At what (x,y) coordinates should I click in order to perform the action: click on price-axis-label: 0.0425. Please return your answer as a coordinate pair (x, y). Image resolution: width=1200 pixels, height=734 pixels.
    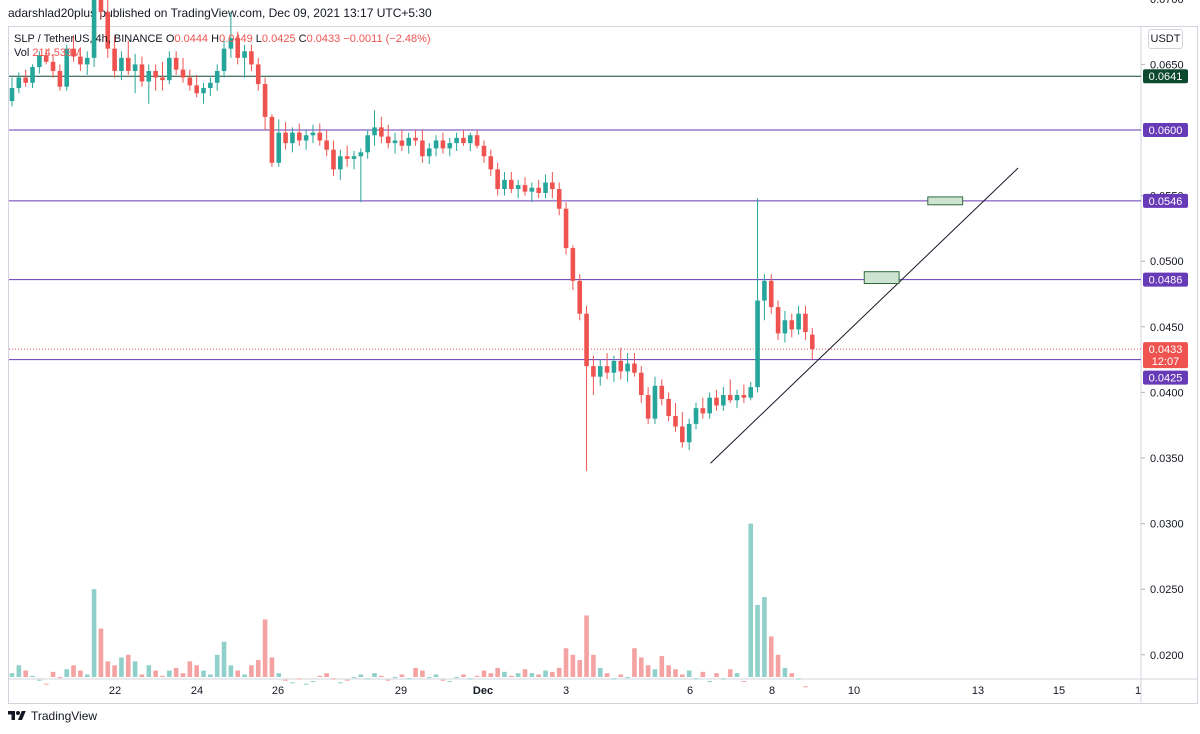
    Looking at the image, I should click on (1166, 379).